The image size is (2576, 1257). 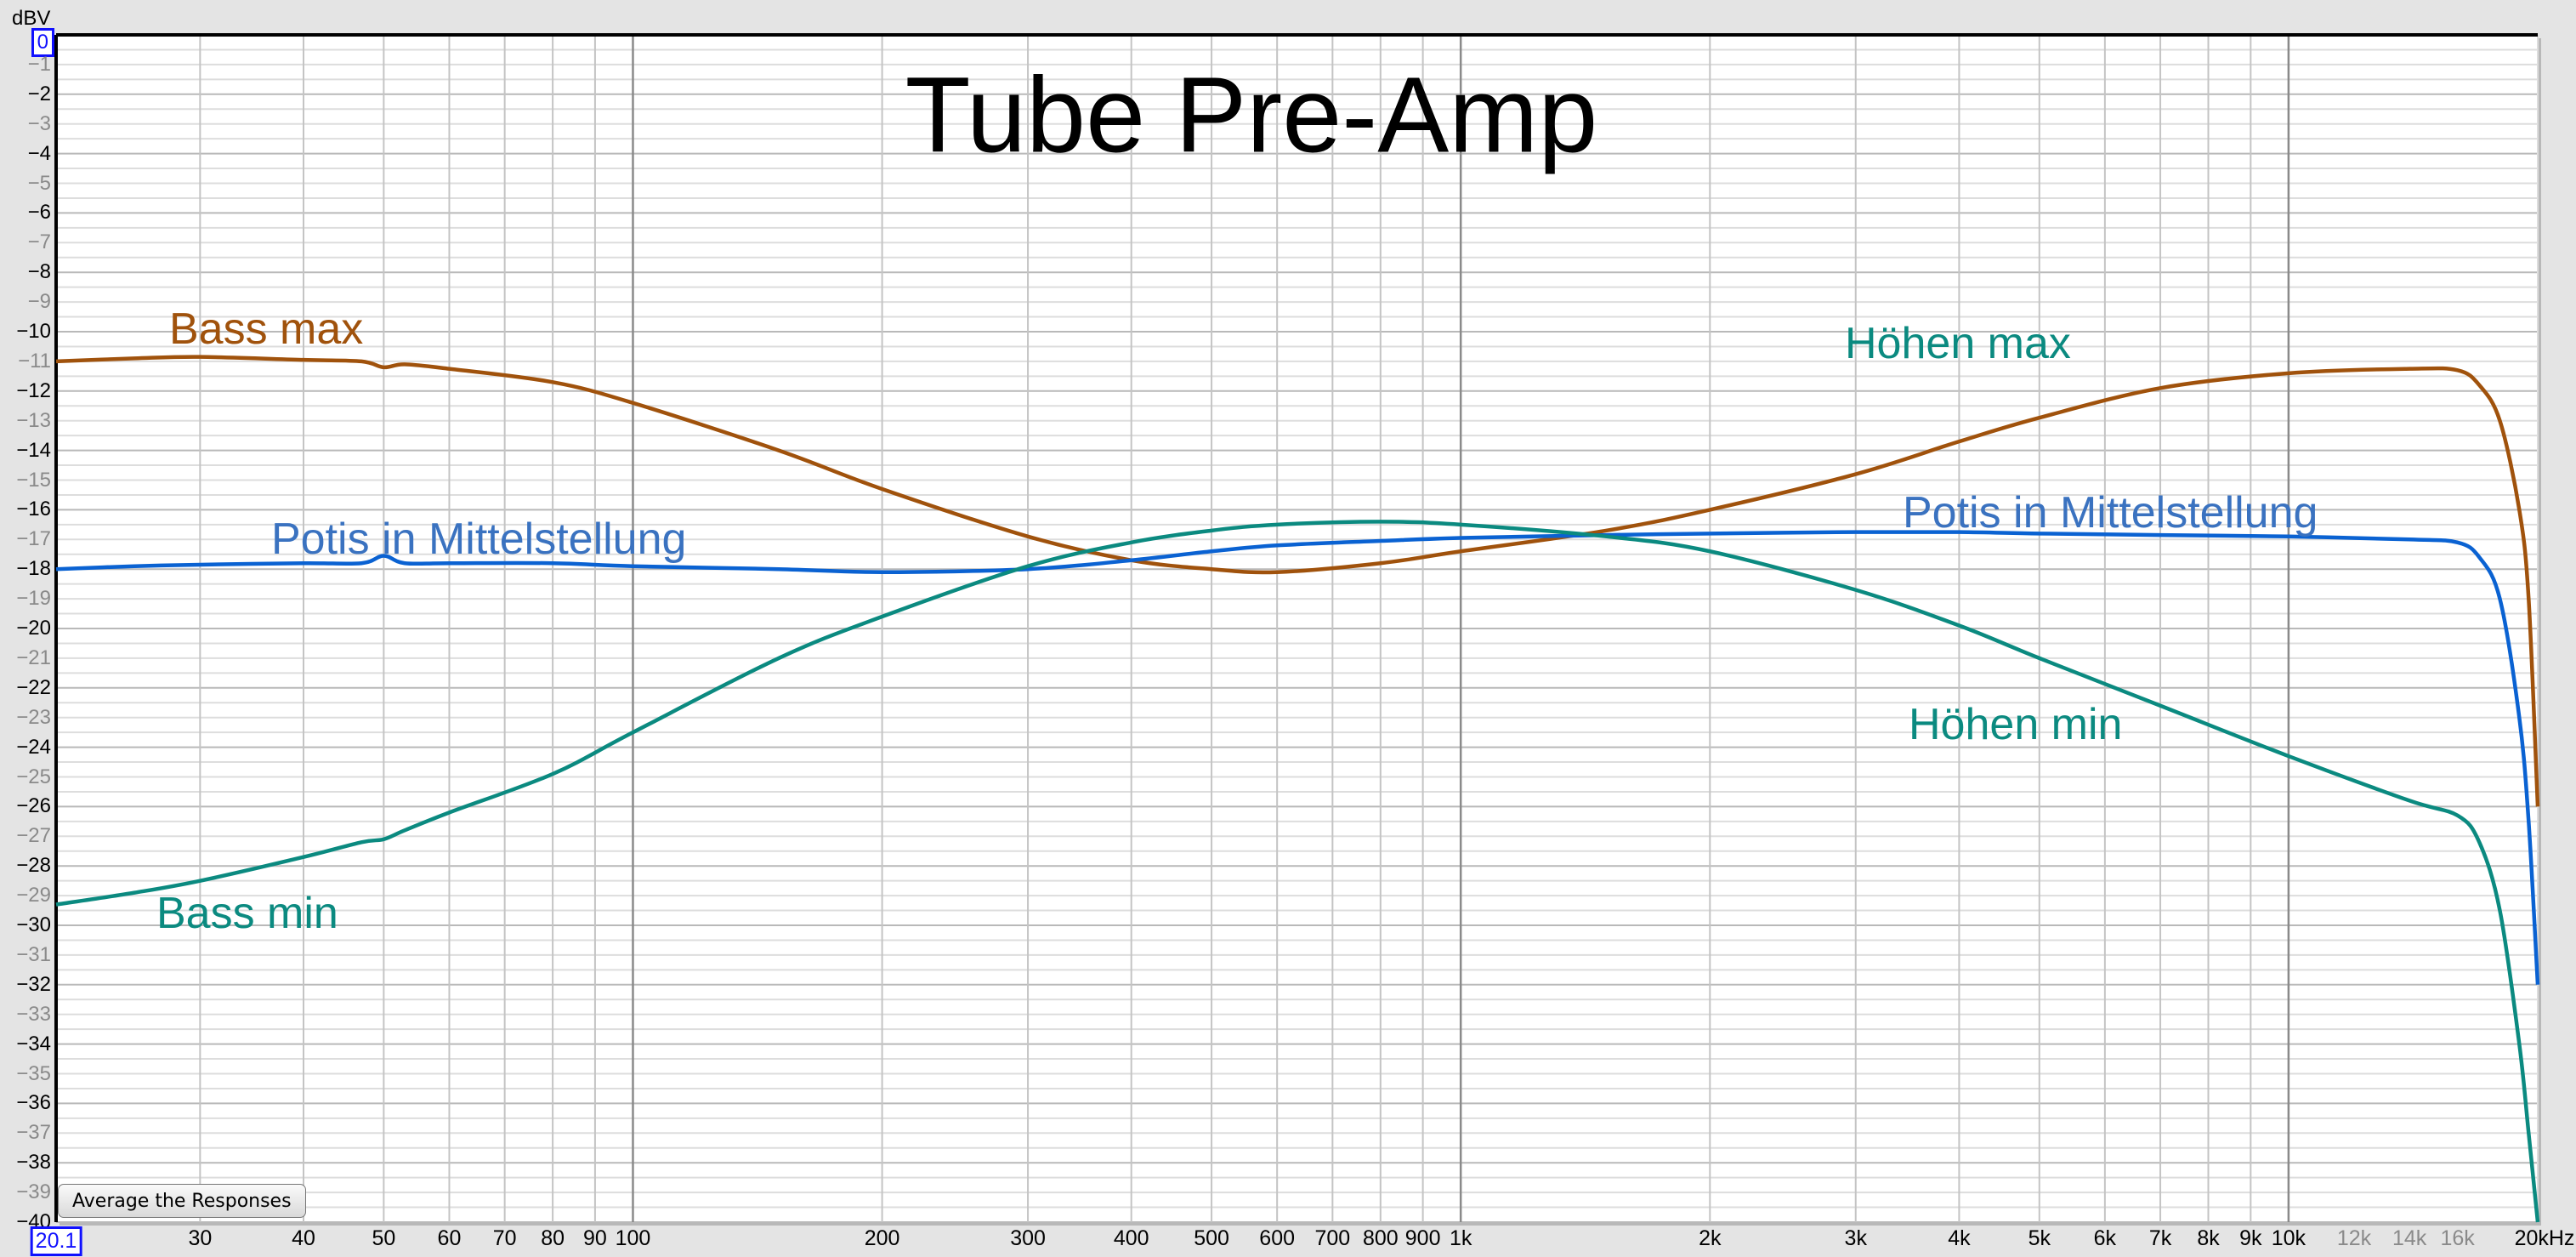 I want to click on y-tick-label: −2, so click(x=39, y=93).